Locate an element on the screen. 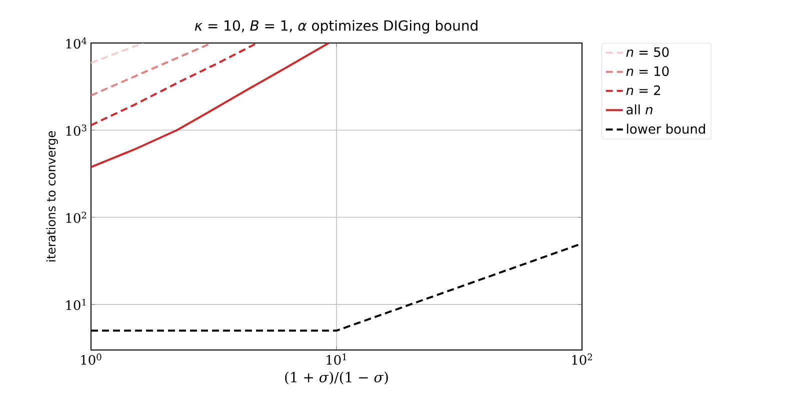 The height and width of the screenshot is (420, 795). legend-label: n = 2 is located at coordinates (643, 90).